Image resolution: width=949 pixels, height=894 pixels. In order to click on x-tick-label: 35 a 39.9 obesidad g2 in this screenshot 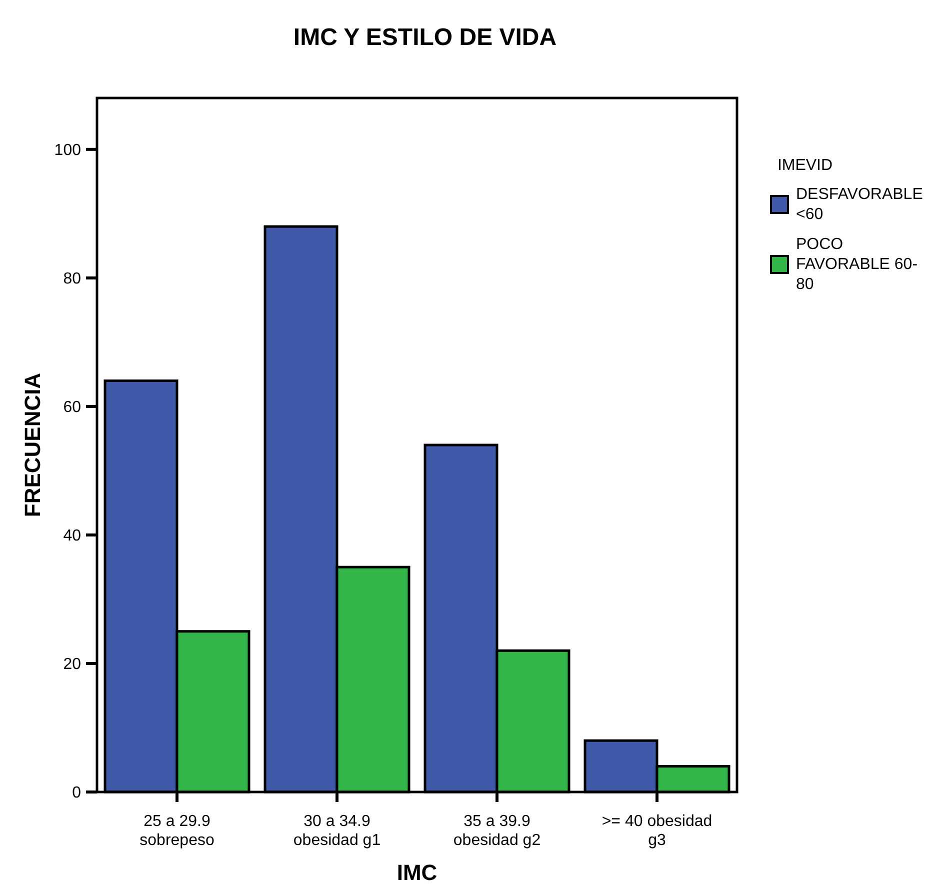, I will do `click(497, 831)`.